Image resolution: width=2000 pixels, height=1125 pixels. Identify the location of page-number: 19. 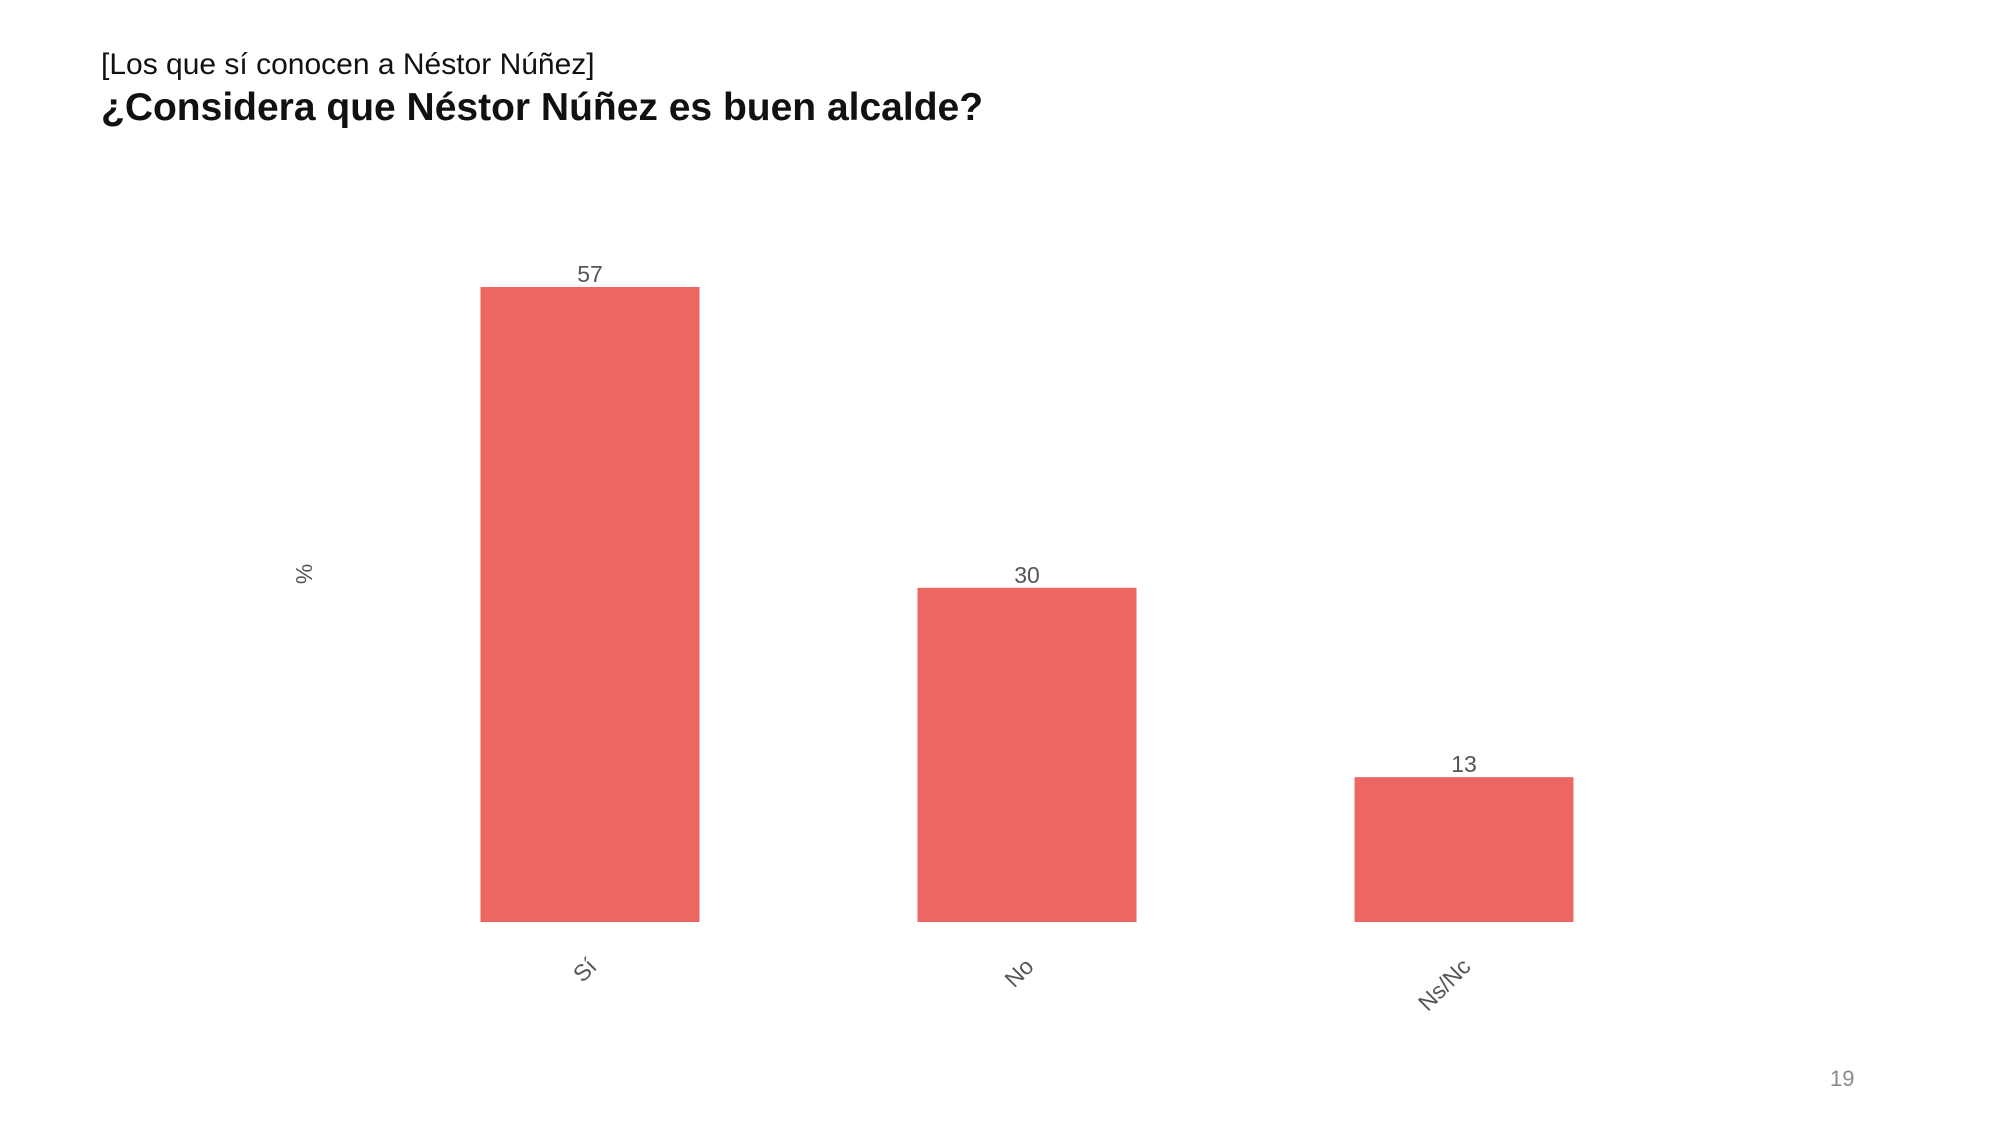
(1842, 1078).